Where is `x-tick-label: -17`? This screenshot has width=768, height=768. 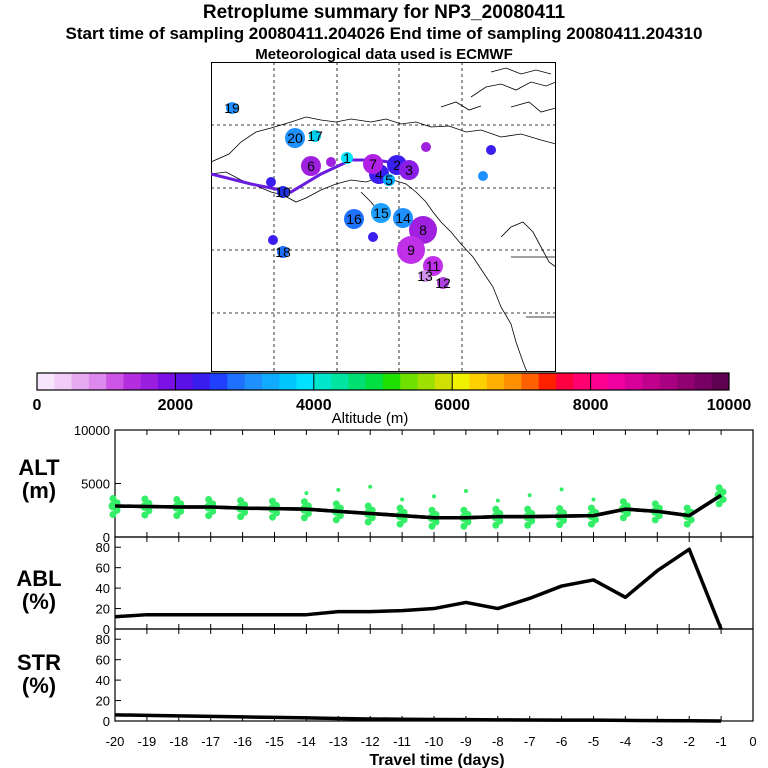 x-tick-label: -17 is located at coordinates (210, 741).